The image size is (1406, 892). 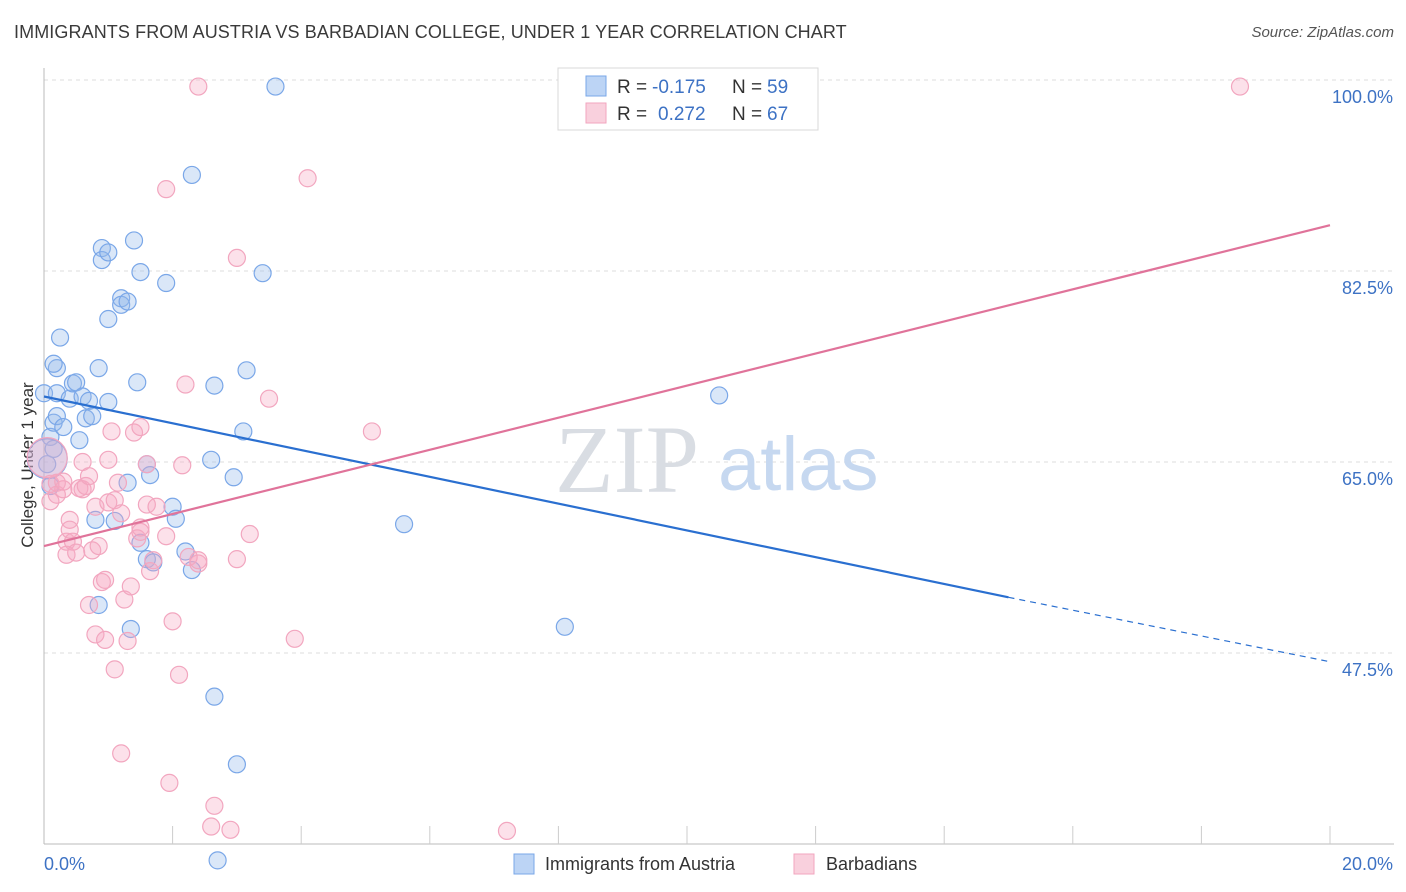 What do you see at coordinates (64, 864) in the screenshot?
I see `x-tick-label: 0.0%` at bounding box center [64, 864].